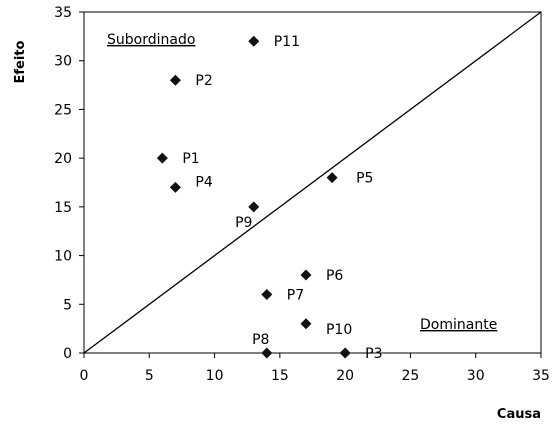  What do you see at coordinates (315, 368) in the screenshot?
I see `x-axis-ticks: 0 5 10 15 20 25 30 35` at bounding box center [315, 368].